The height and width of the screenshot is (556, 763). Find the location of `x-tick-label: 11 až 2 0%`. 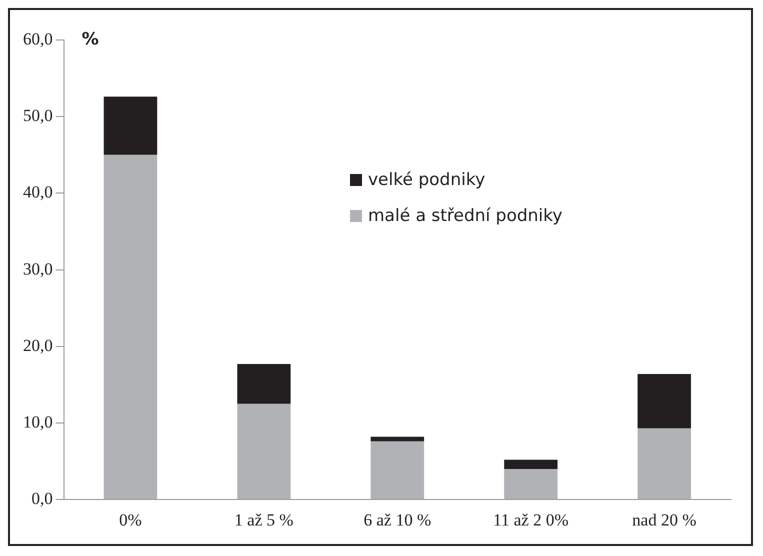

x-tick-label: 11 až 2 0% is located at coordinates (531, 520).